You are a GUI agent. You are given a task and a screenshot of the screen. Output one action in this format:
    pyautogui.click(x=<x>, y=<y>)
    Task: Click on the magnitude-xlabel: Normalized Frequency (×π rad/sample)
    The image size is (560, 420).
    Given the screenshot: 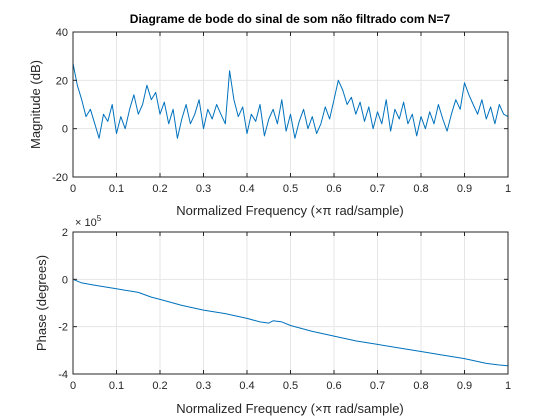 What is the action you would take?
    pyautogui.click(x=290, y=210)
    